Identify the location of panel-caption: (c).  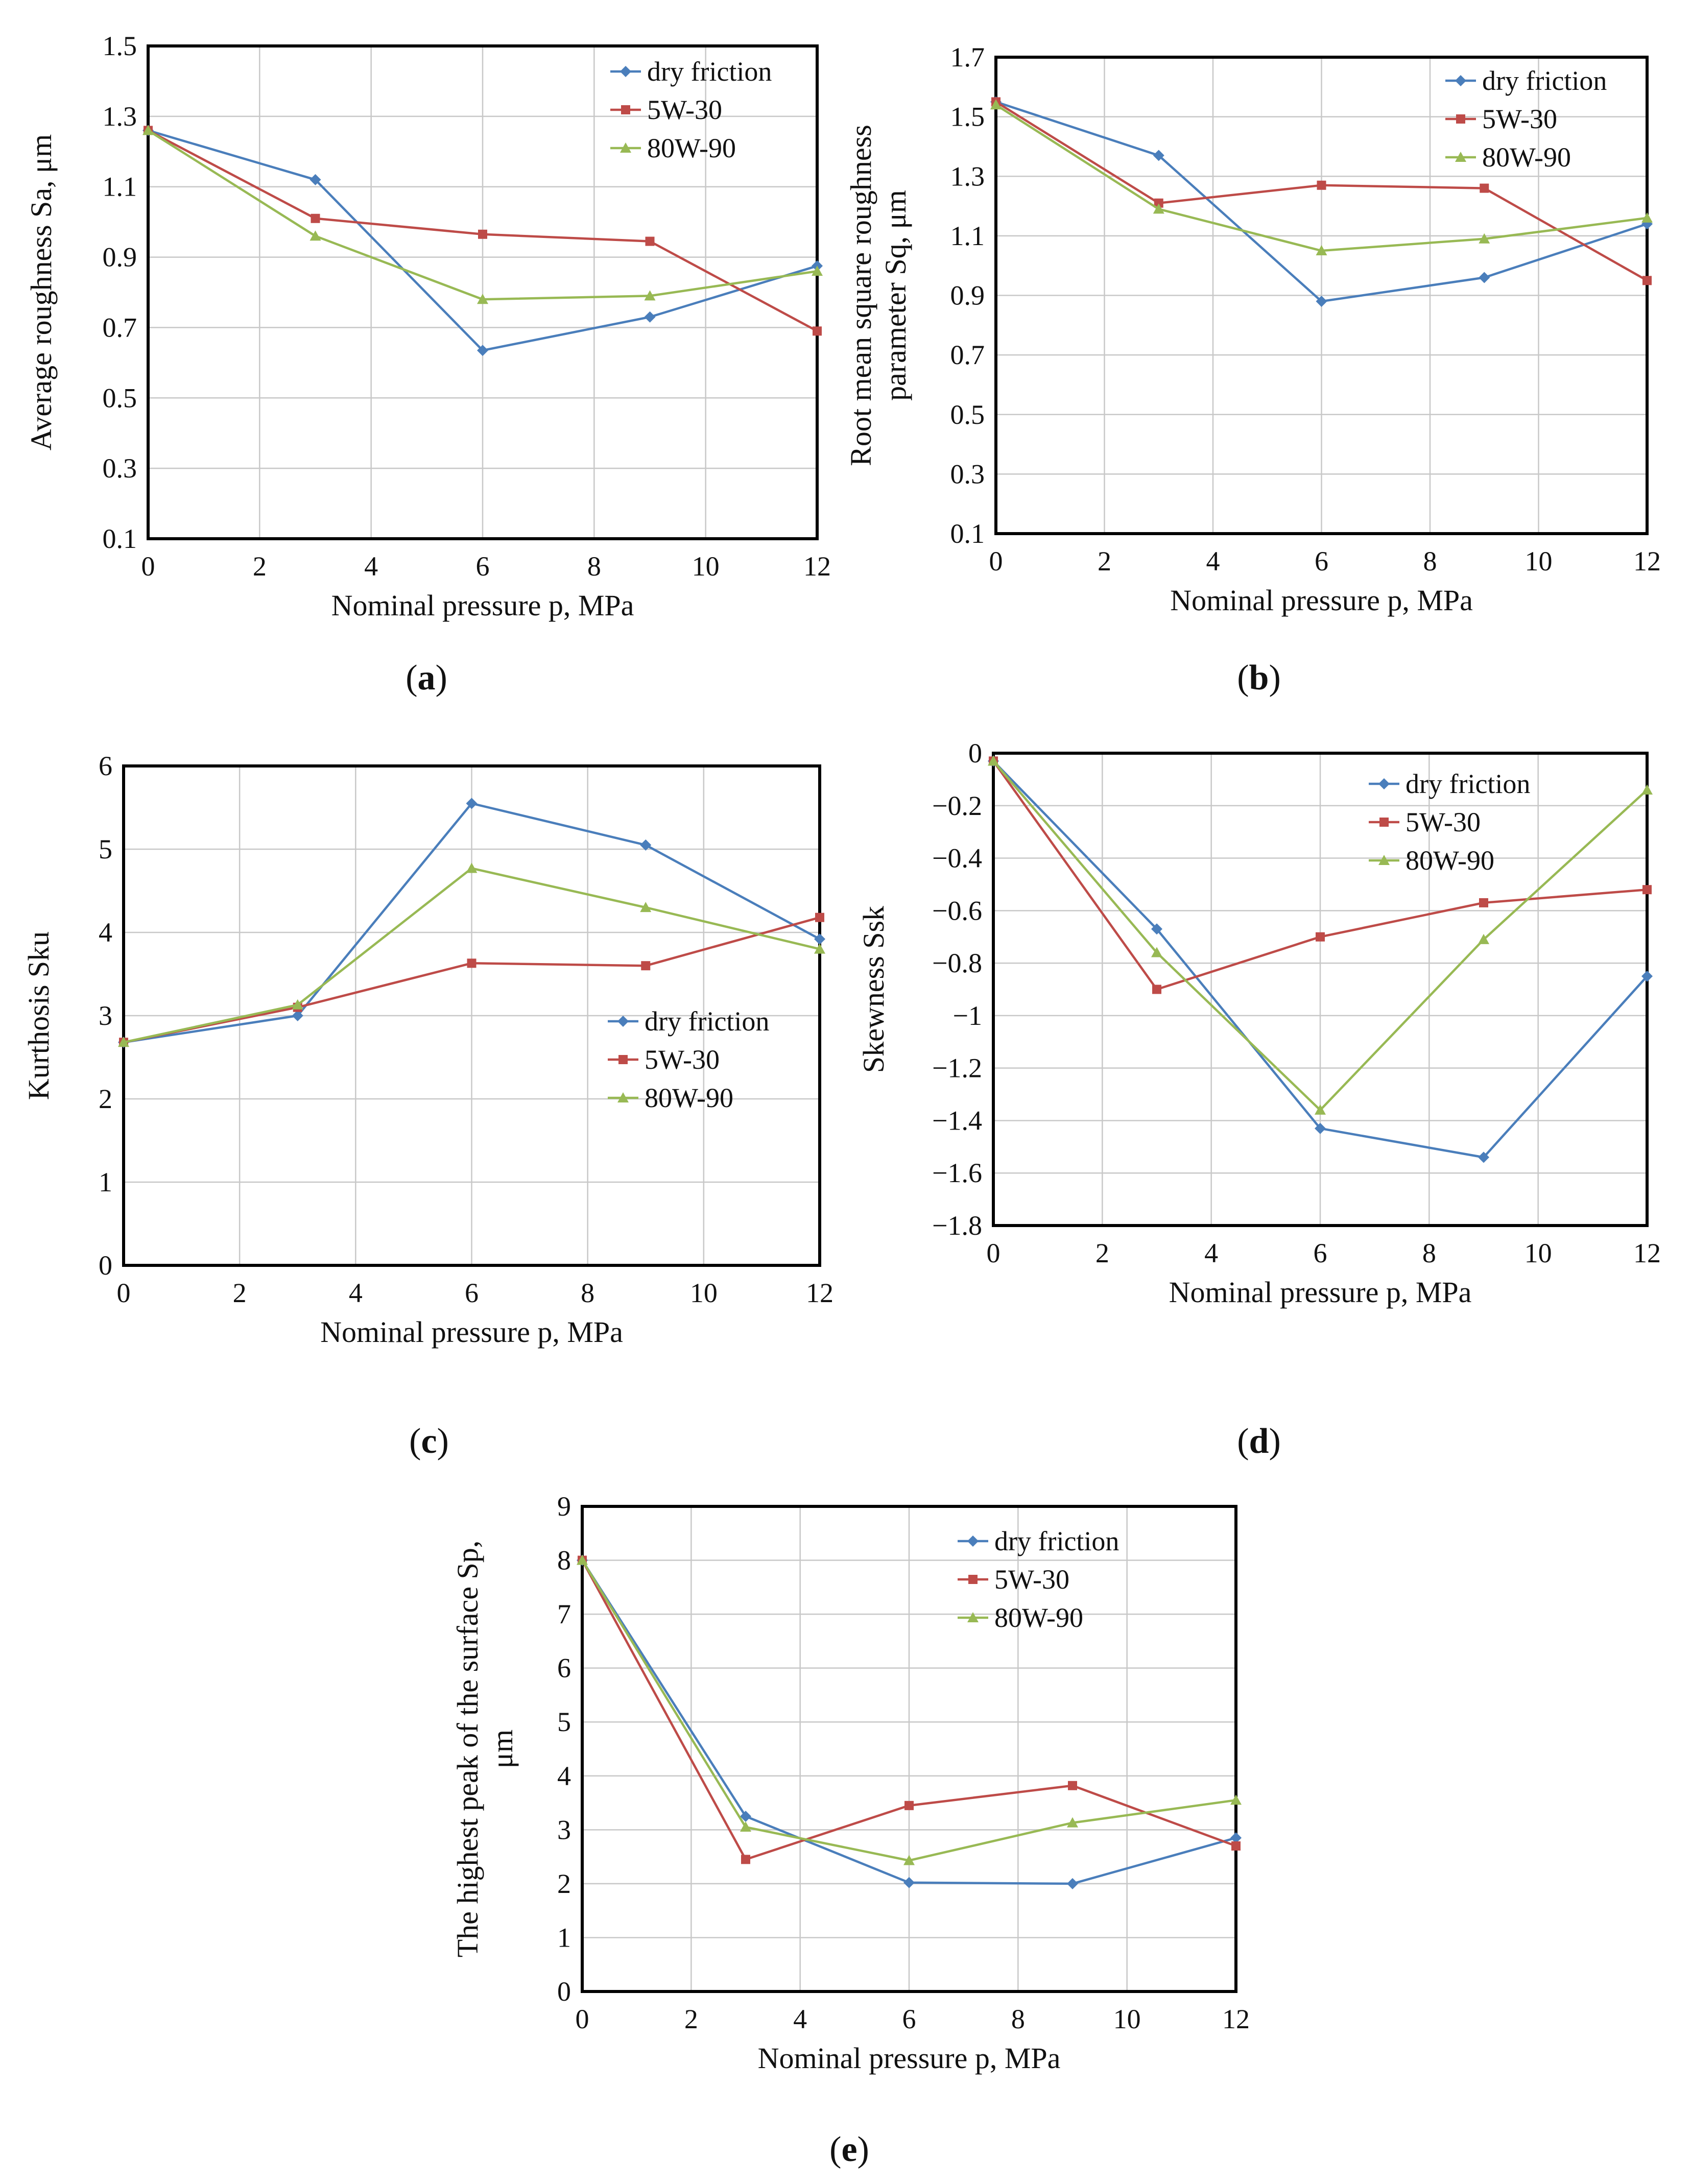
(429, 1441).